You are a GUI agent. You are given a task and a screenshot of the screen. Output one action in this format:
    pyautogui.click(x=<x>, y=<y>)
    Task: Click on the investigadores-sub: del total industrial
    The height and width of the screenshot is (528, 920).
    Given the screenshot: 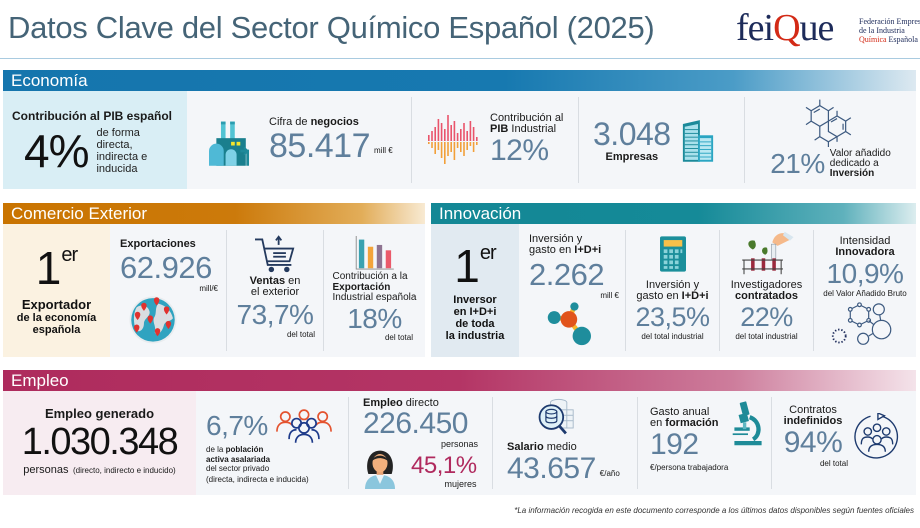 What is the action you would take?
    pyautogui.click(x=766, y=336)
    